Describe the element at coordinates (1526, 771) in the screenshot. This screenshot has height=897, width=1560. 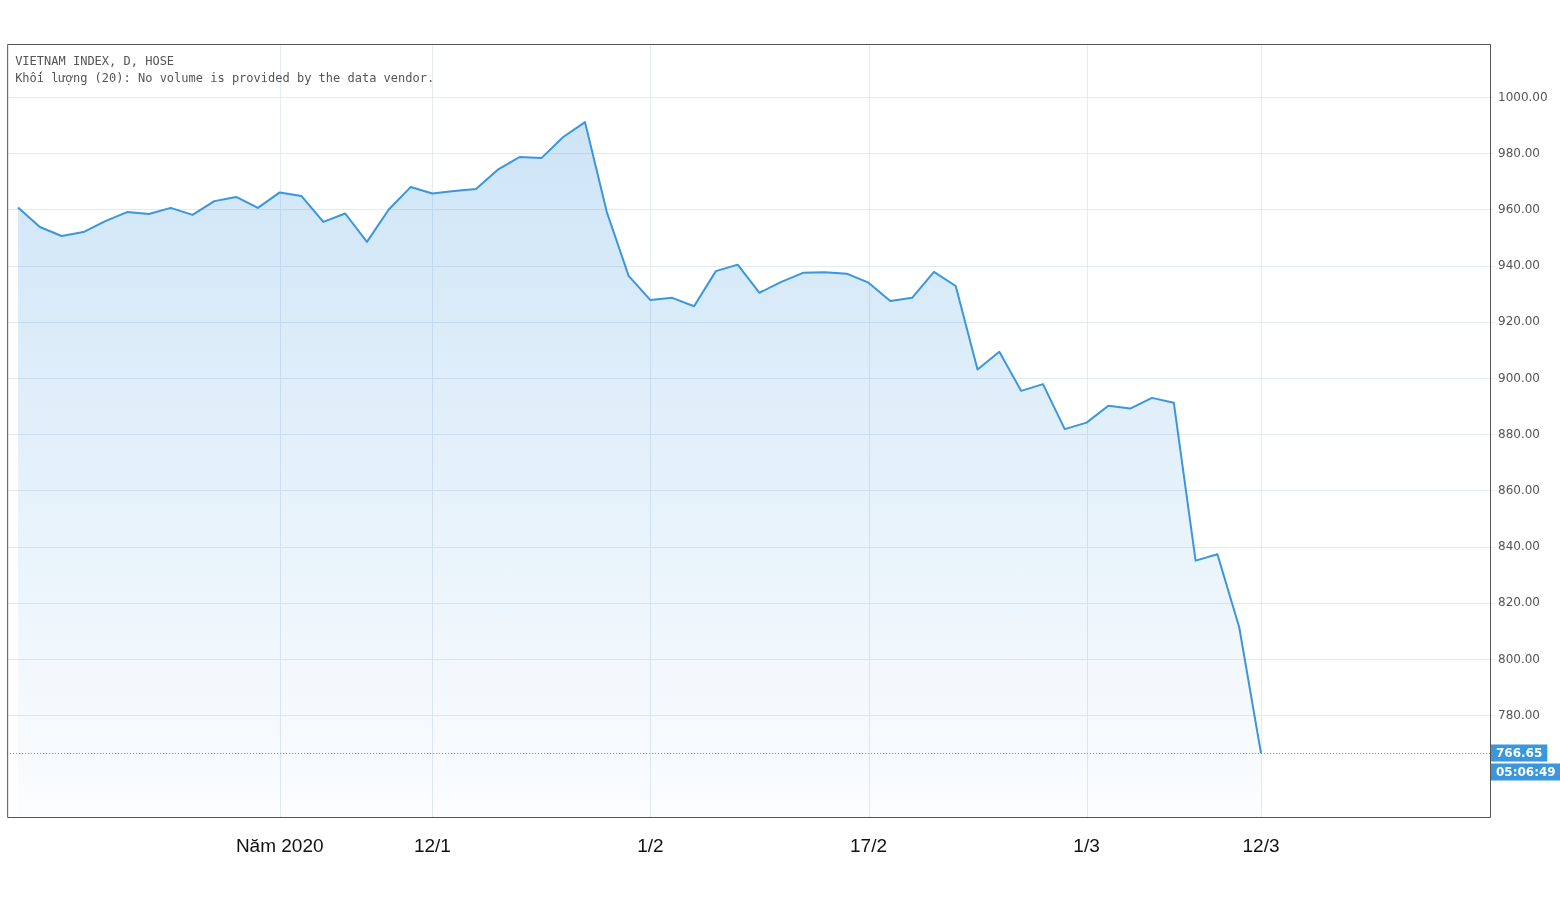
I see `text: 05:06:49` at that location.